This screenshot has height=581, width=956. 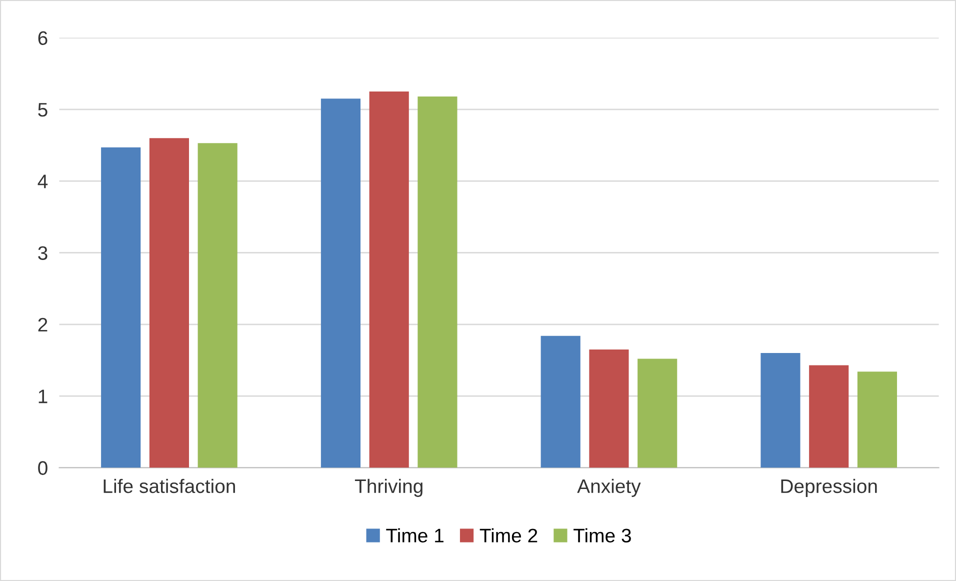 What do you see at coordinates (43, 253) in the screenshot?
I see `y-tick-label: 3` at bounding box center [43, 253].